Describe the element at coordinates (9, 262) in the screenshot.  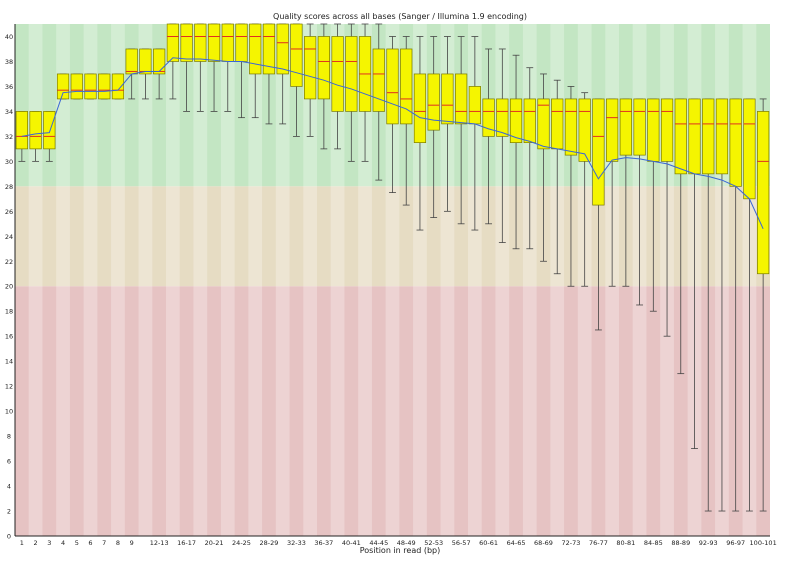
I see `y-tick-label: 22` at that location.